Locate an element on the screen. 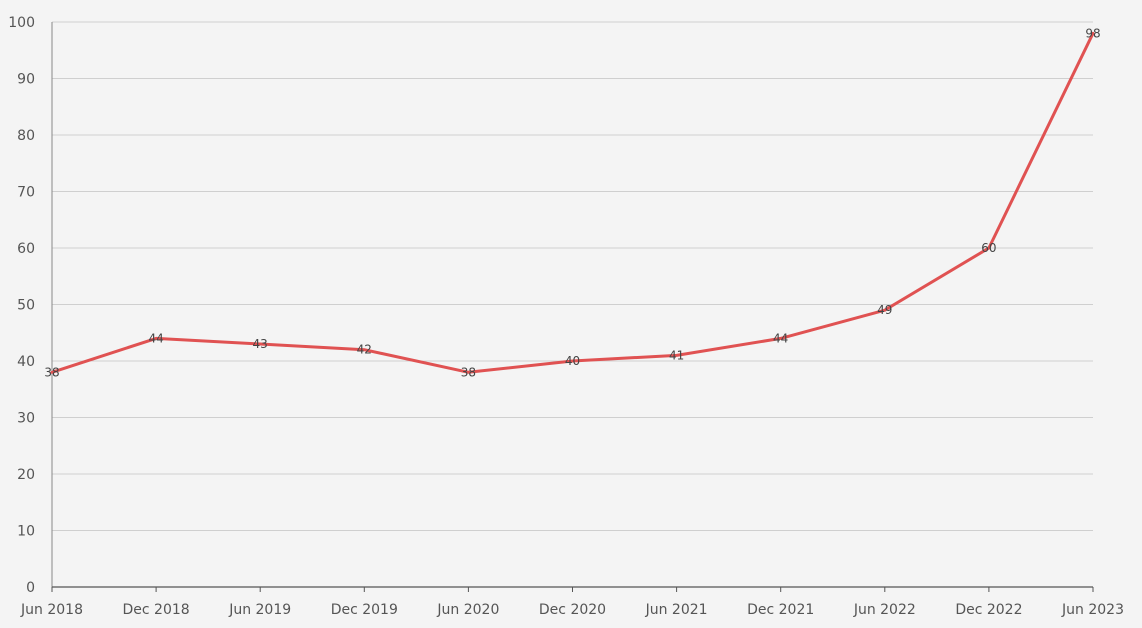 Image resolution: width=1142 pixels, height=628 pixels. data-label: 42 is located at coordinates (364, 350).